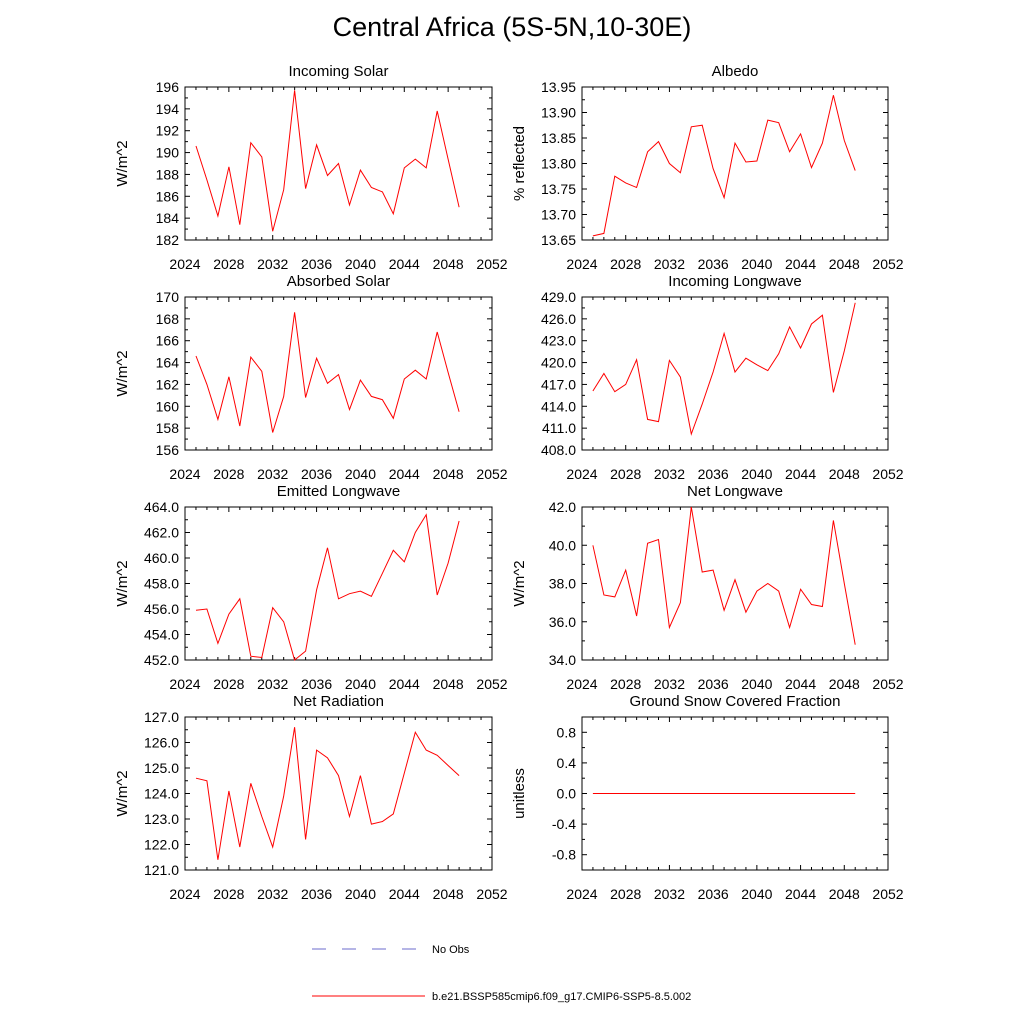 This screenshot has height=1024, width=1024. Describe the element at coordinates (558, 189) in the screenshot. I see `y-tick-label: 13.75` at that location.